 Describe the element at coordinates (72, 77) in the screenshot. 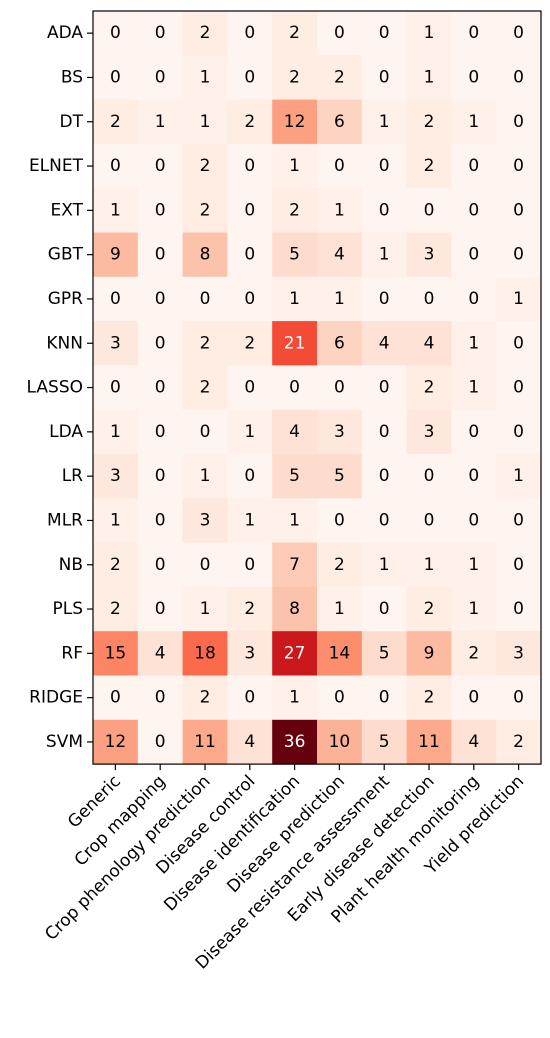

I see `y-tick-label: BS` at that location.